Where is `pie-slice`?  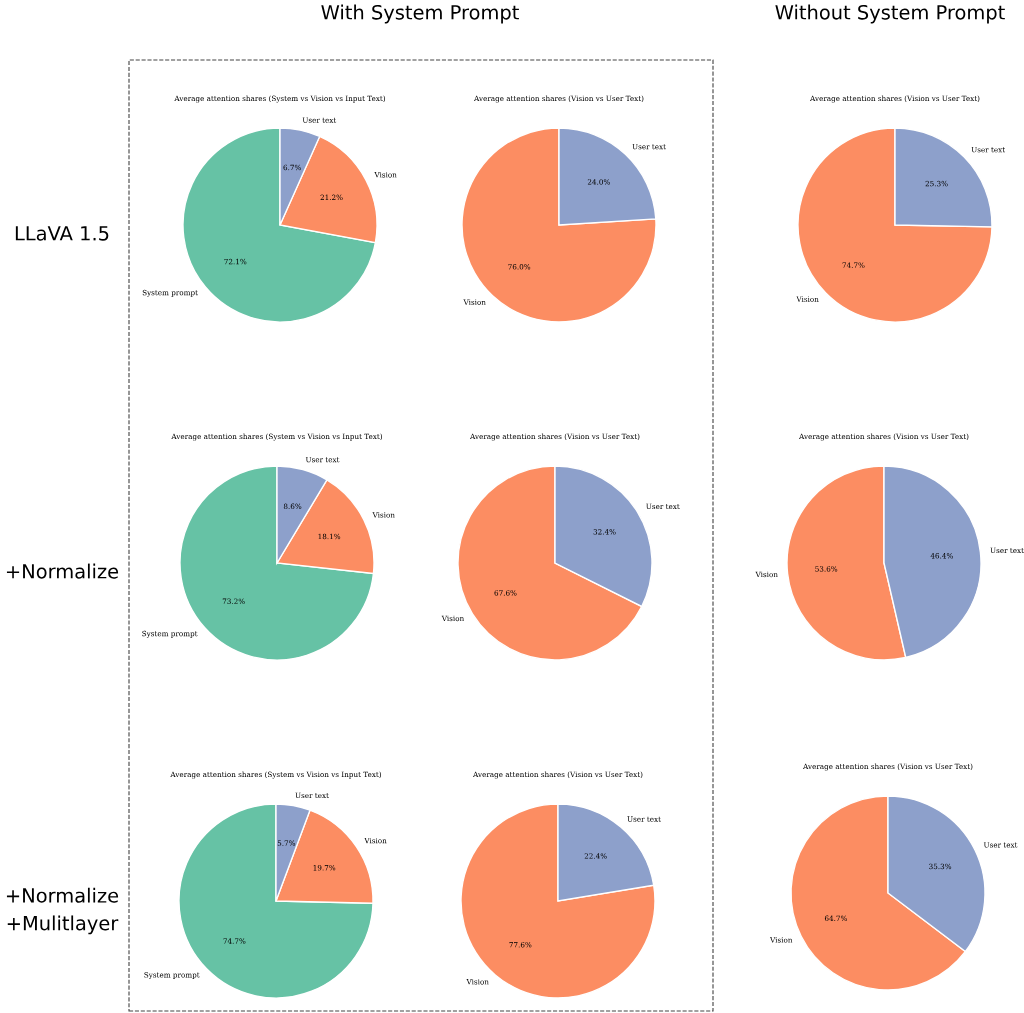 pie-slice is located at coordinates (895, 225).